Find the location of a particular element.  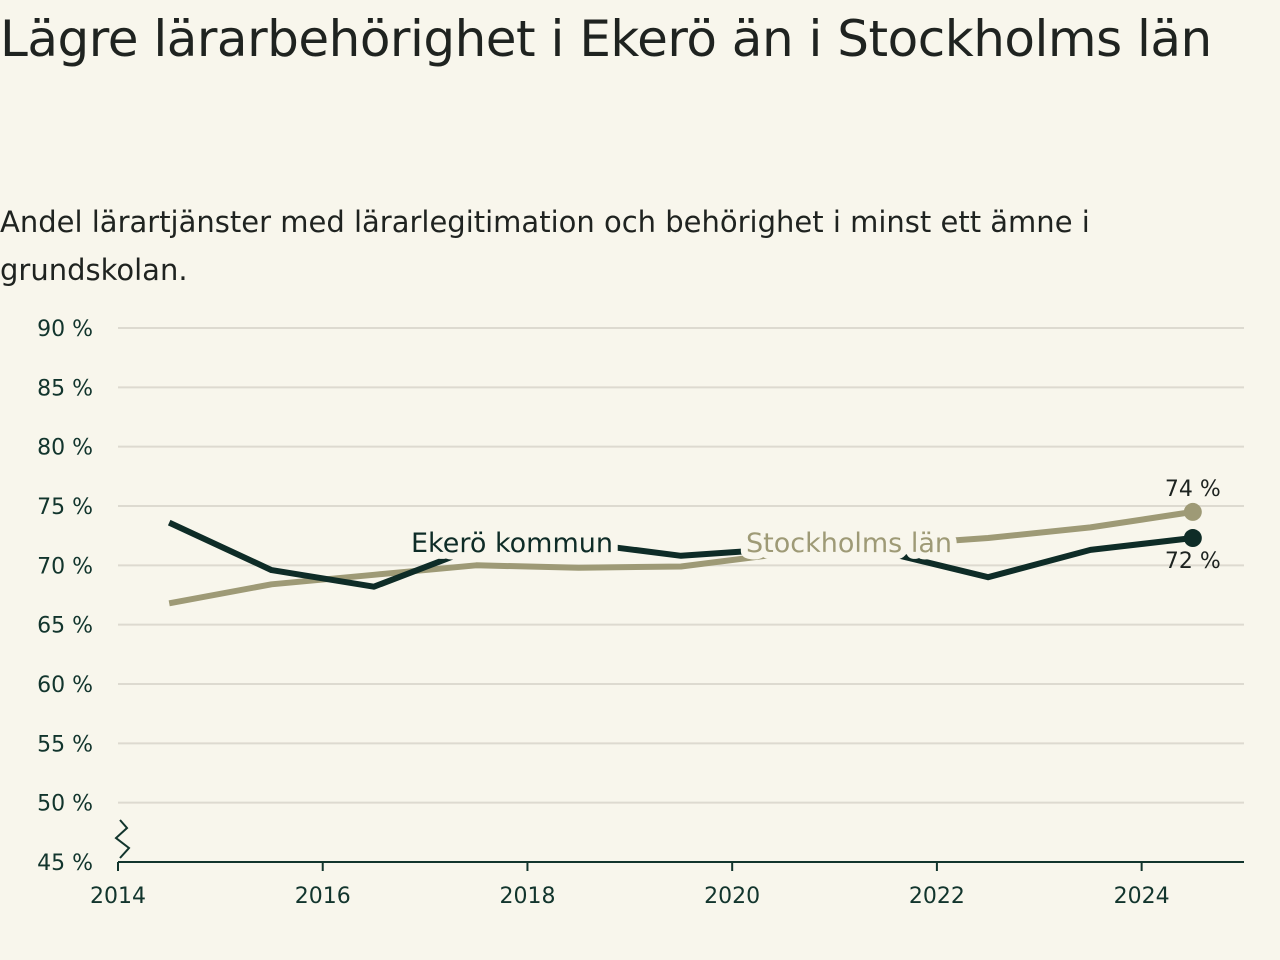

x-tick-label: 2022 is located at coordinates (937, 896).